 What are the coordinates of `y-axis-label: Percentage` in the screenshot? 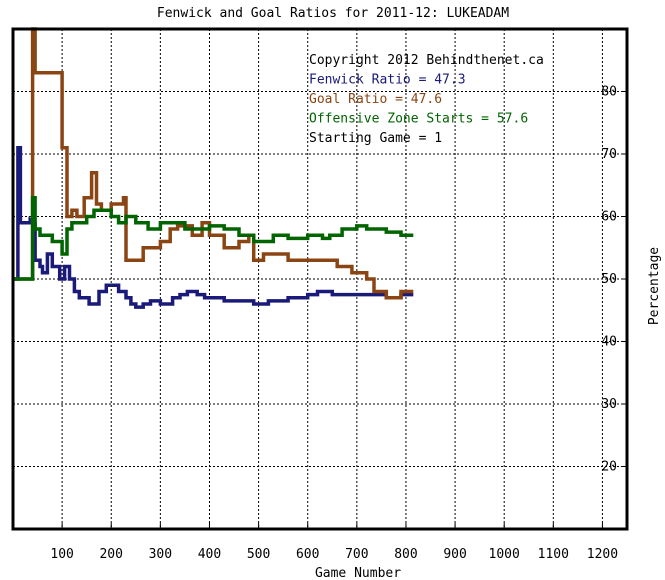 It's located at (654, 286).